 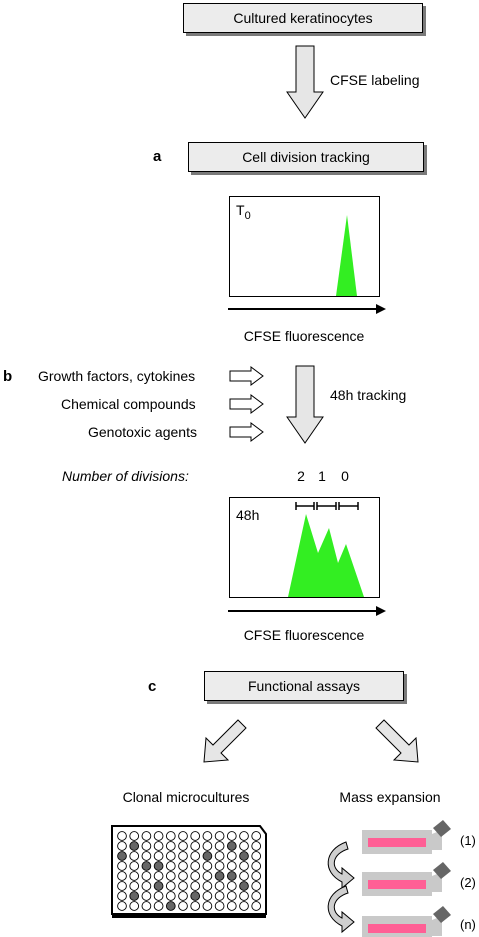 I want to click on output-label-clonal-microcultures: Clonal microcultures, so click(x=186, y=797).